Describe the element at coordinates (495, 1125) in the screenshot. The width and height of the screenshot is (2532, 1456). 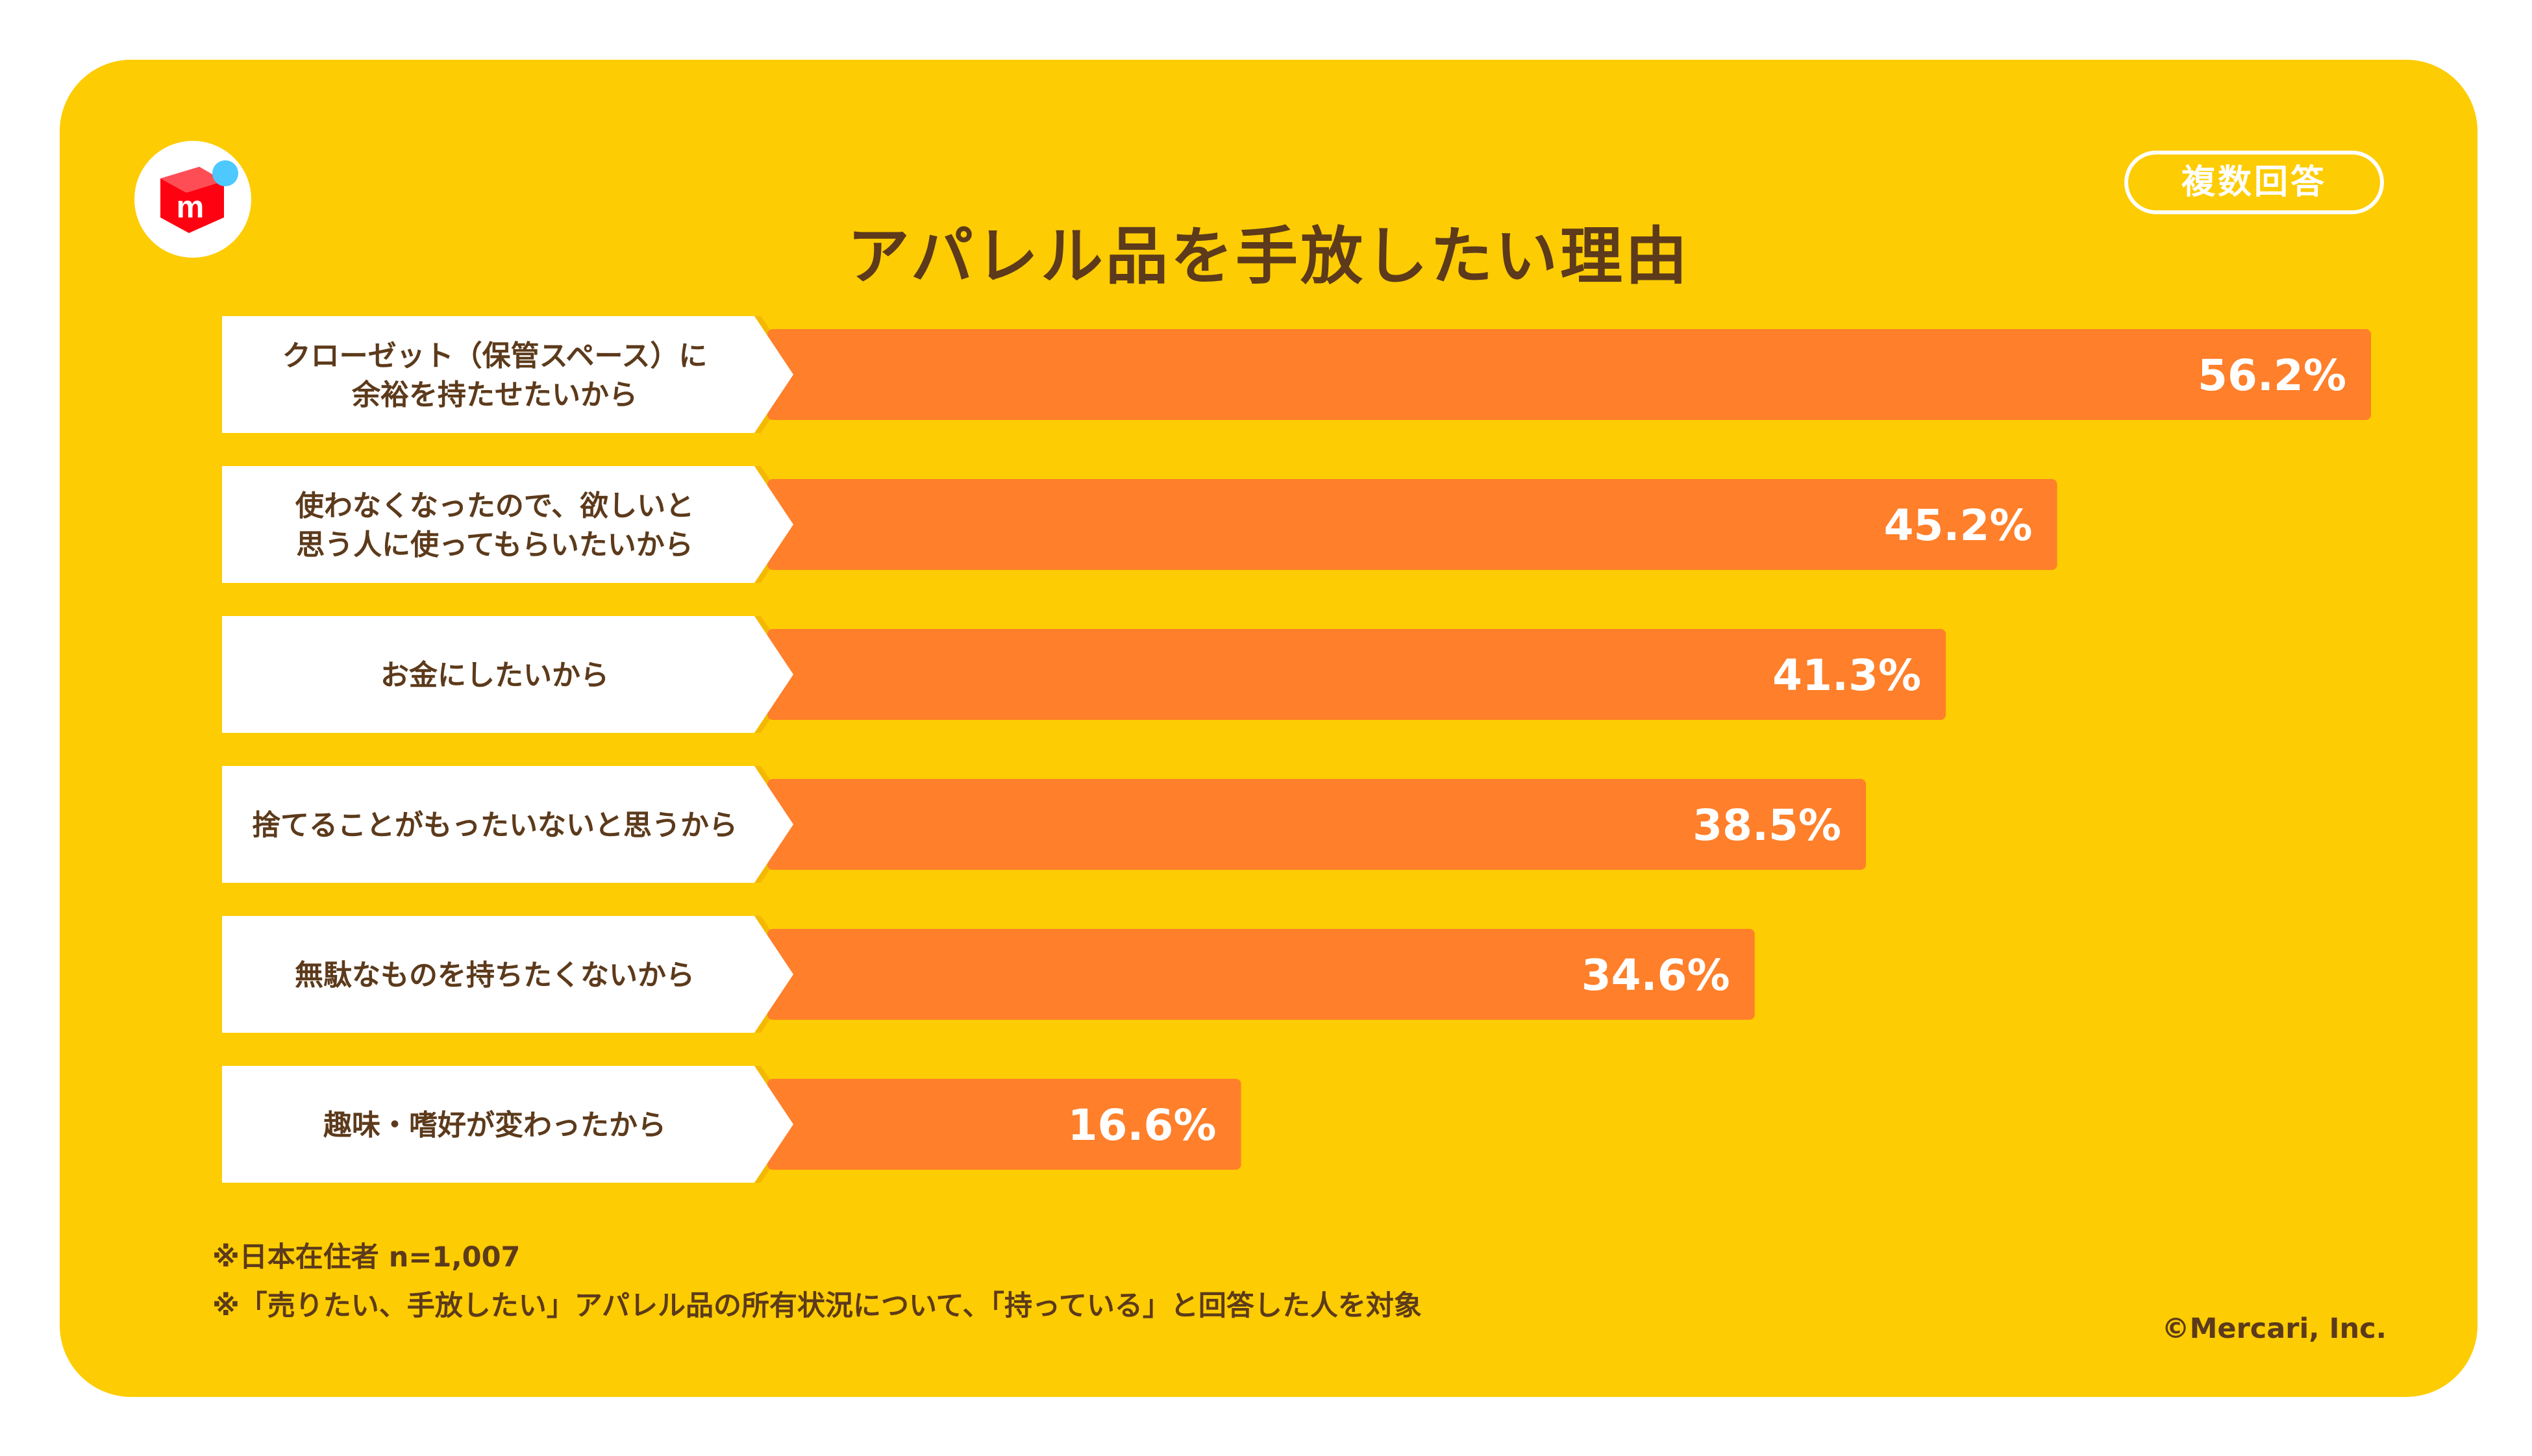
I see `category-label: 趣味・嗜好が変わったから` at that location.